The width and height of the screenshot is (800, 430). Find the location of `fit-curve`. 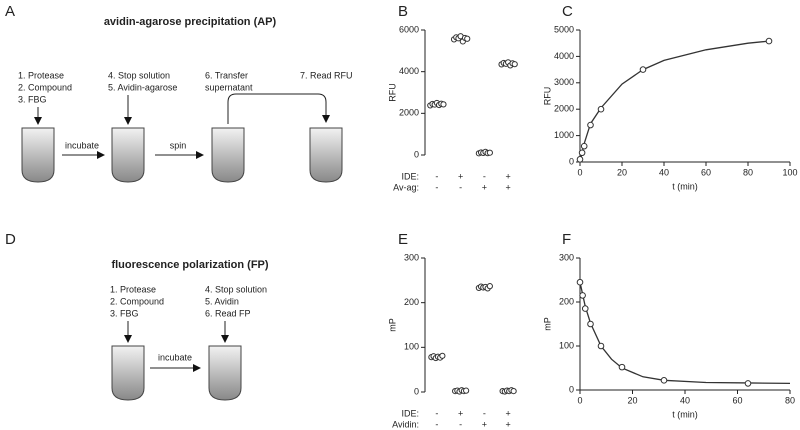

fit-curve is located at coordinates (685, 333).